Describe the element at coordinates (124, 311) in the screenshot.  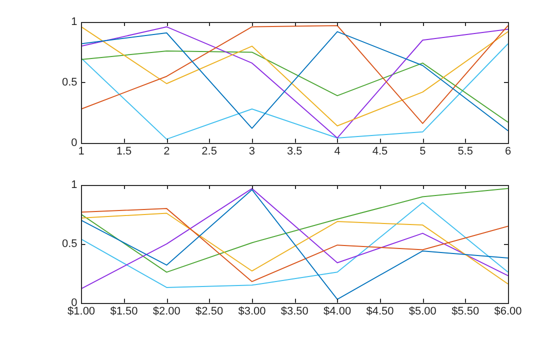
I see `x-tick-label: $1.50` at that location.